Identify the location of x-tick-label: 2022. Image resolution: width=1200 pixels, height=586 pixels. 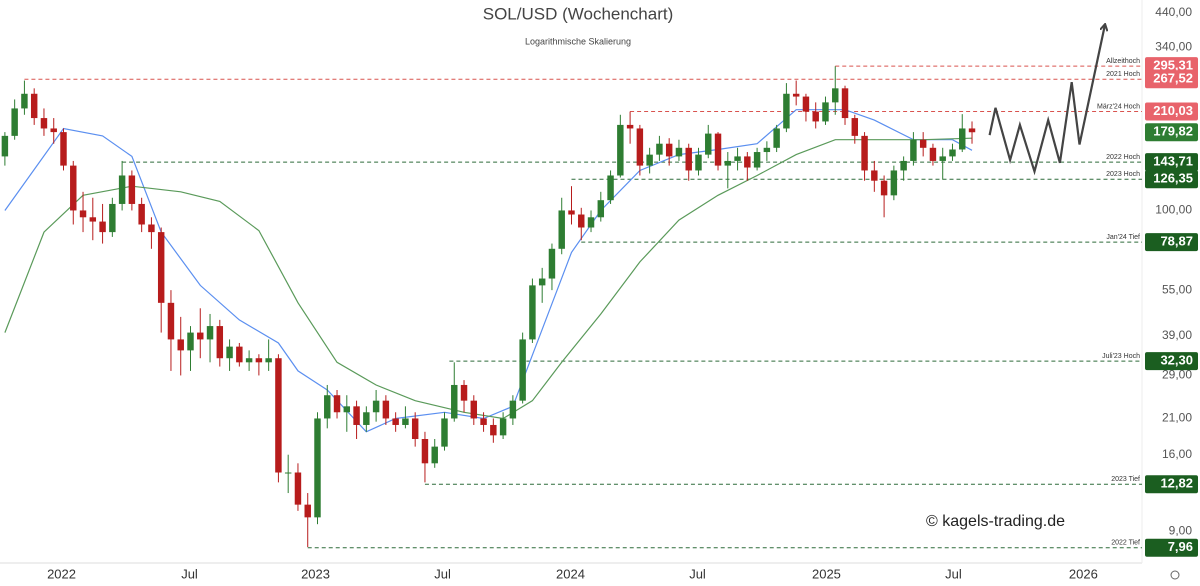
(61, 573).